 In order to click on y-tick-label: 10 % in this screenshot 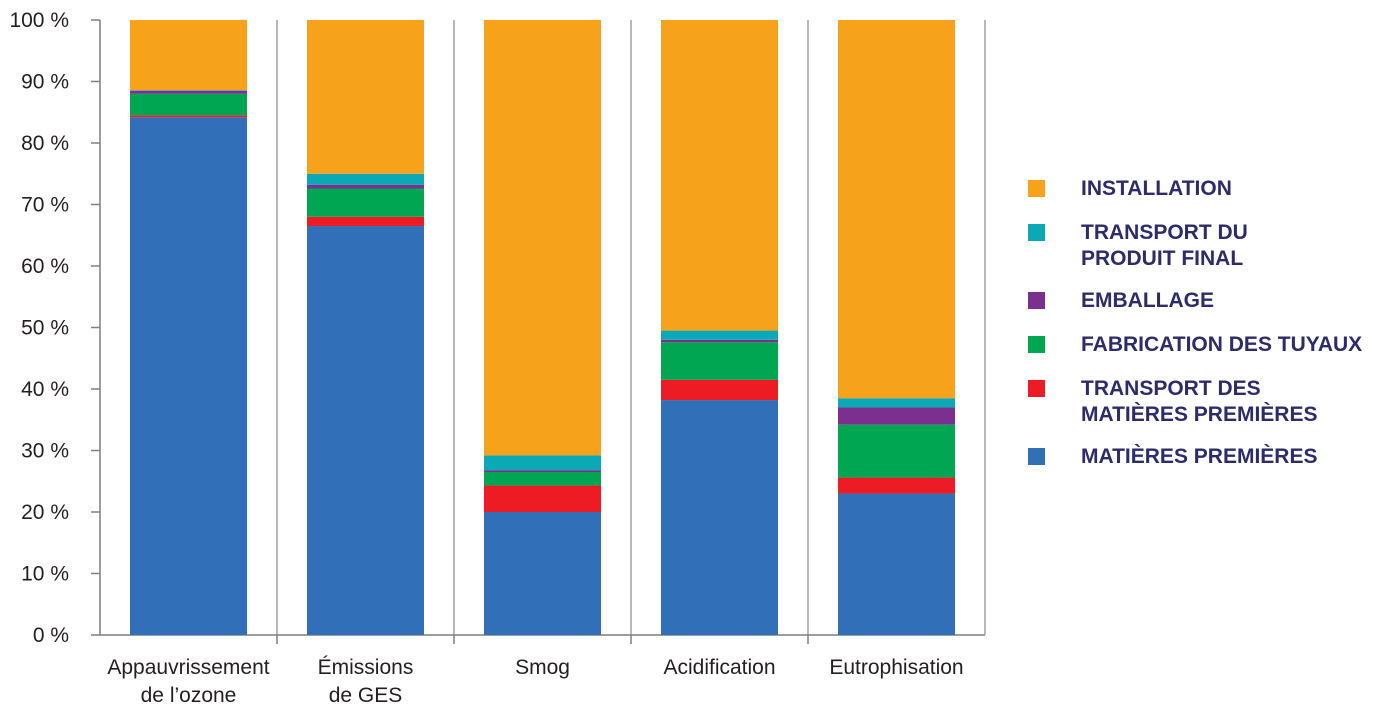, I will do `click(45, 574)`.